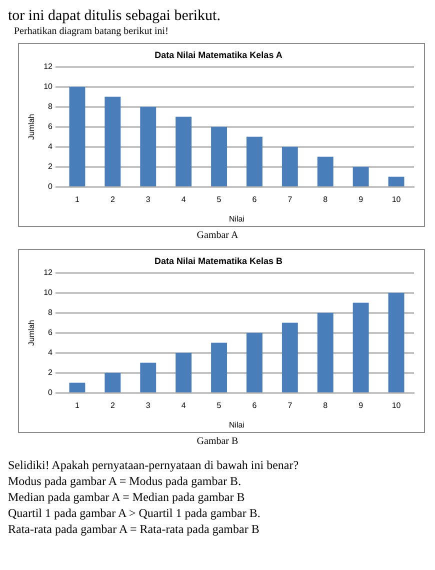 The height and width of the screenshot is (570, 435). What do you see at coordinates (218, 236) in the screenshot?
I see `text: Gambar A` at bounding box center [218, 236].